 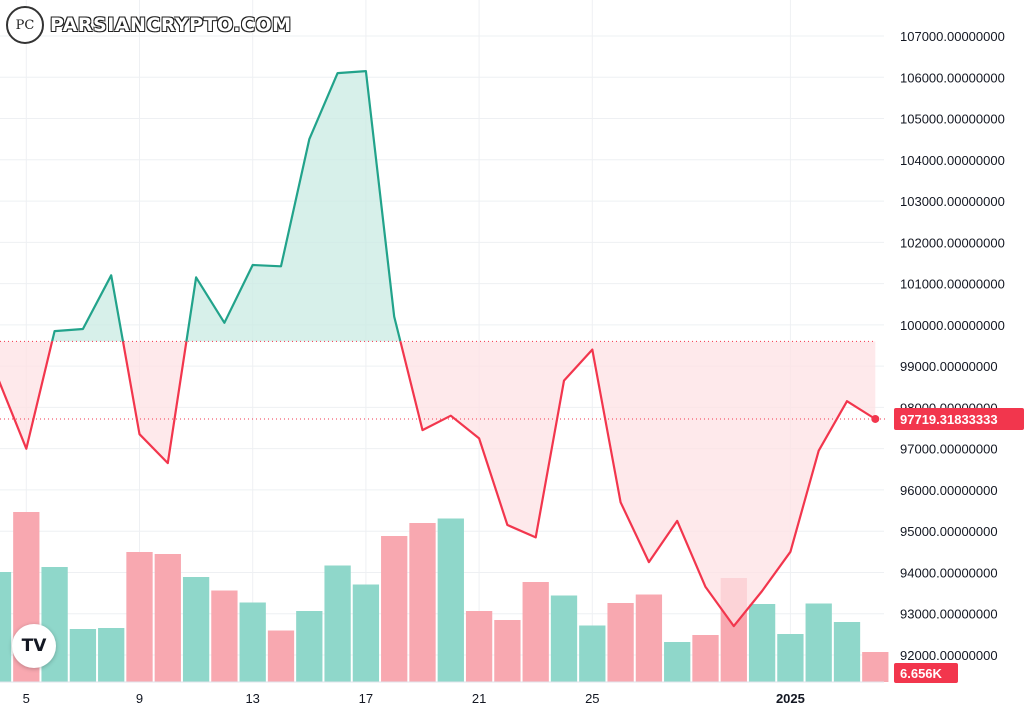 I want to click on x-tick-label: 17, so click(x=366, y=698).